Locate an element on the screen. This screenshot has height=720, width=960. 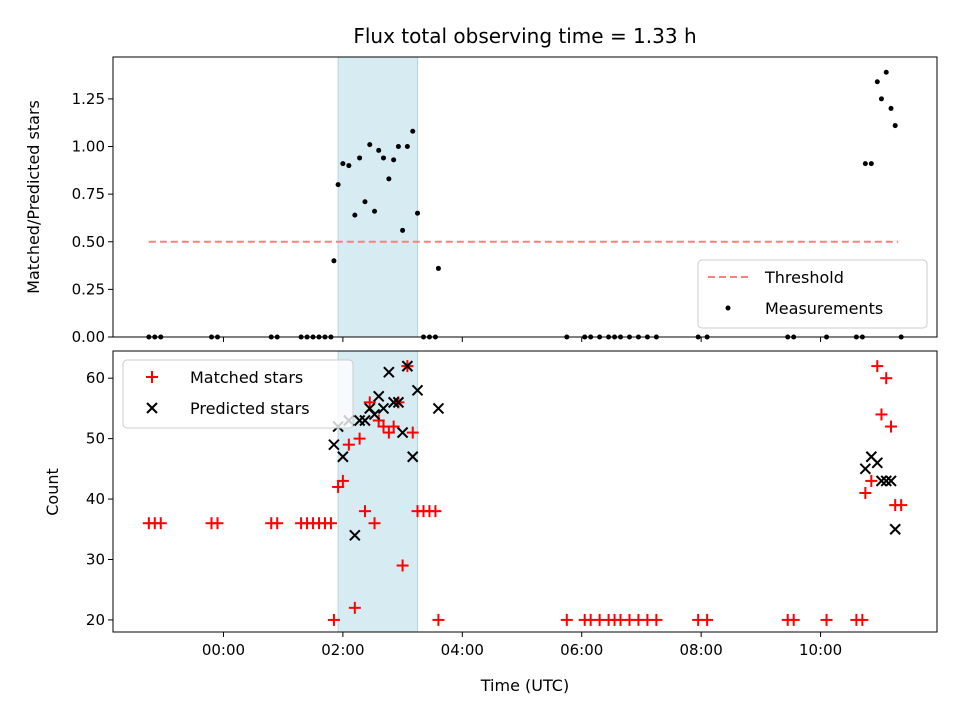
ratio-legend-box is located at coordinates (812, 294).